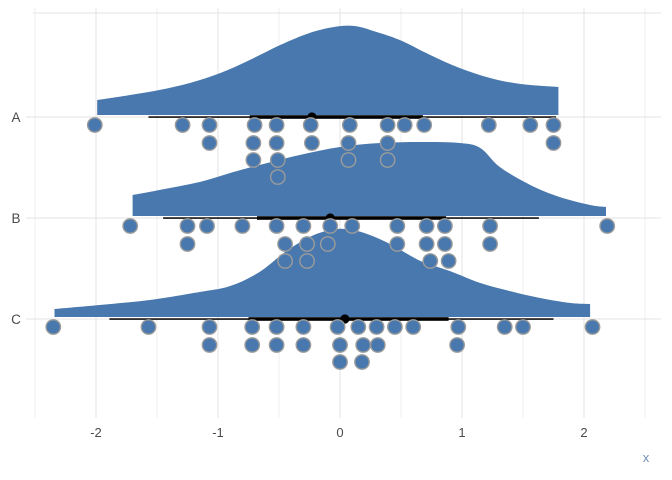 The height and width of the screenshot is (480, 672). I want to click on x-tick-label-1: -1, so click(218, 432).